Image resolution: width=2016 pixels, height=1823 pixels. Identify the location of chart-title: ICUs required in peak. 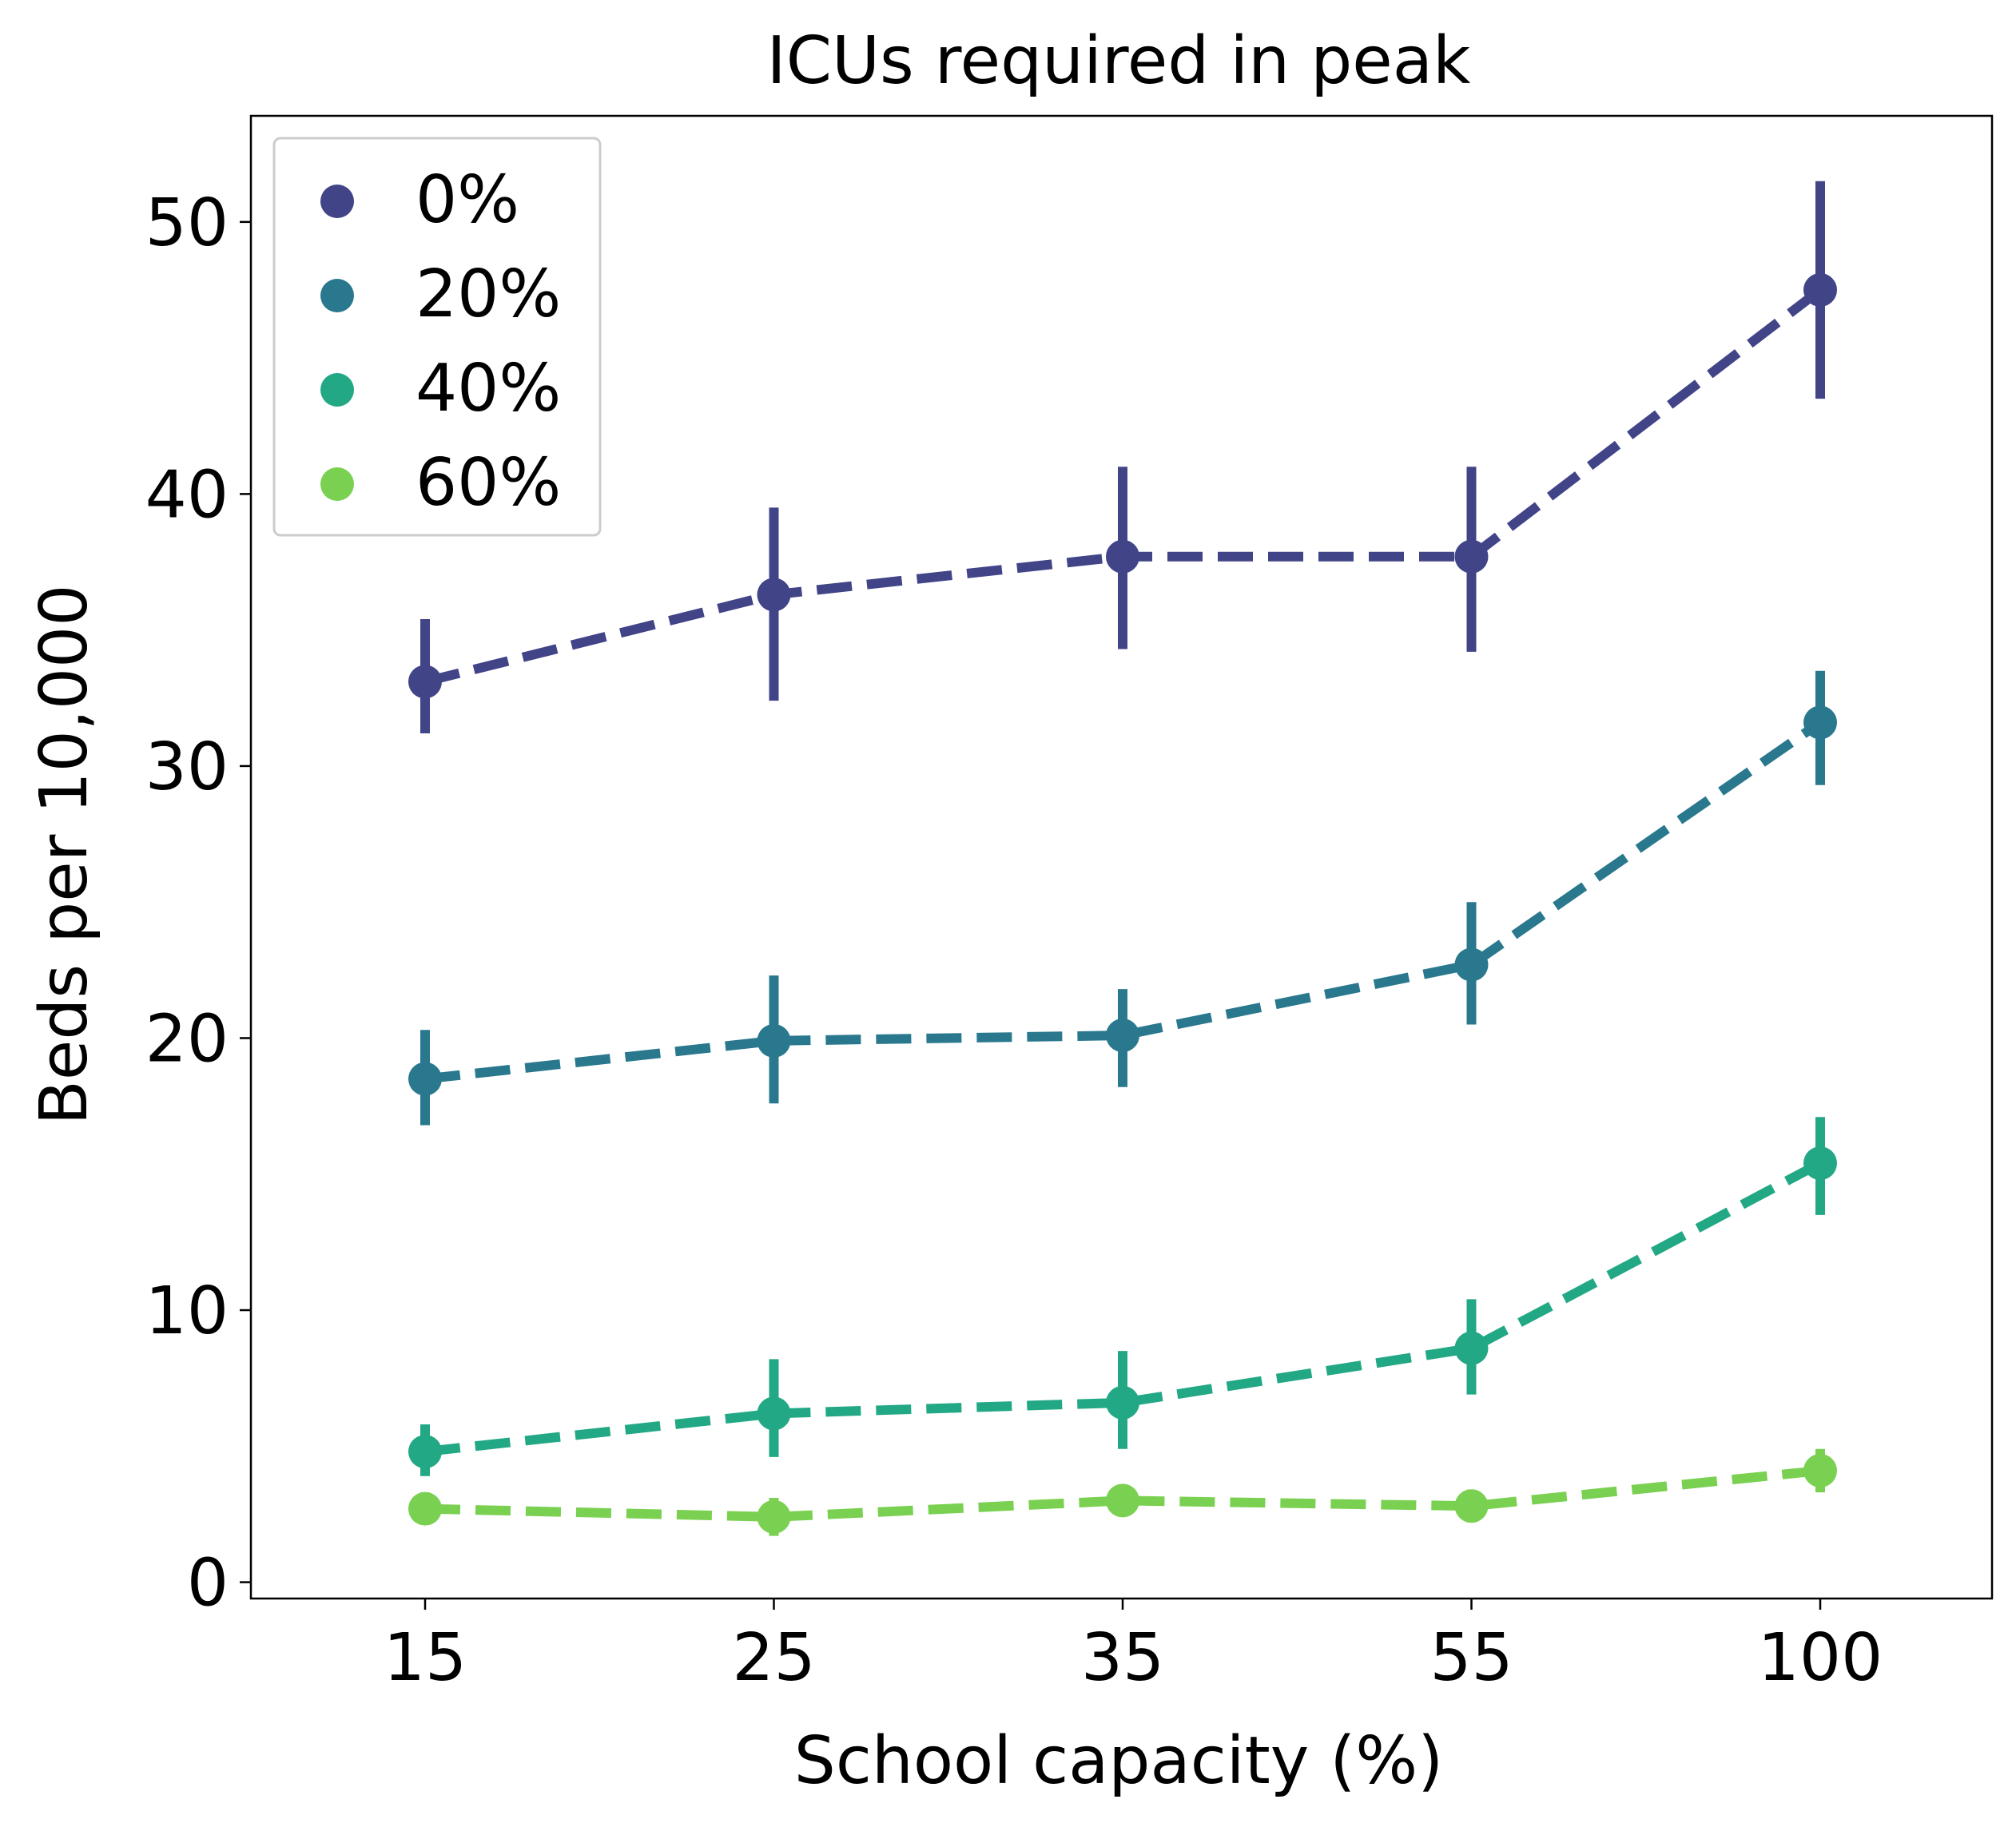
(1119, 61).